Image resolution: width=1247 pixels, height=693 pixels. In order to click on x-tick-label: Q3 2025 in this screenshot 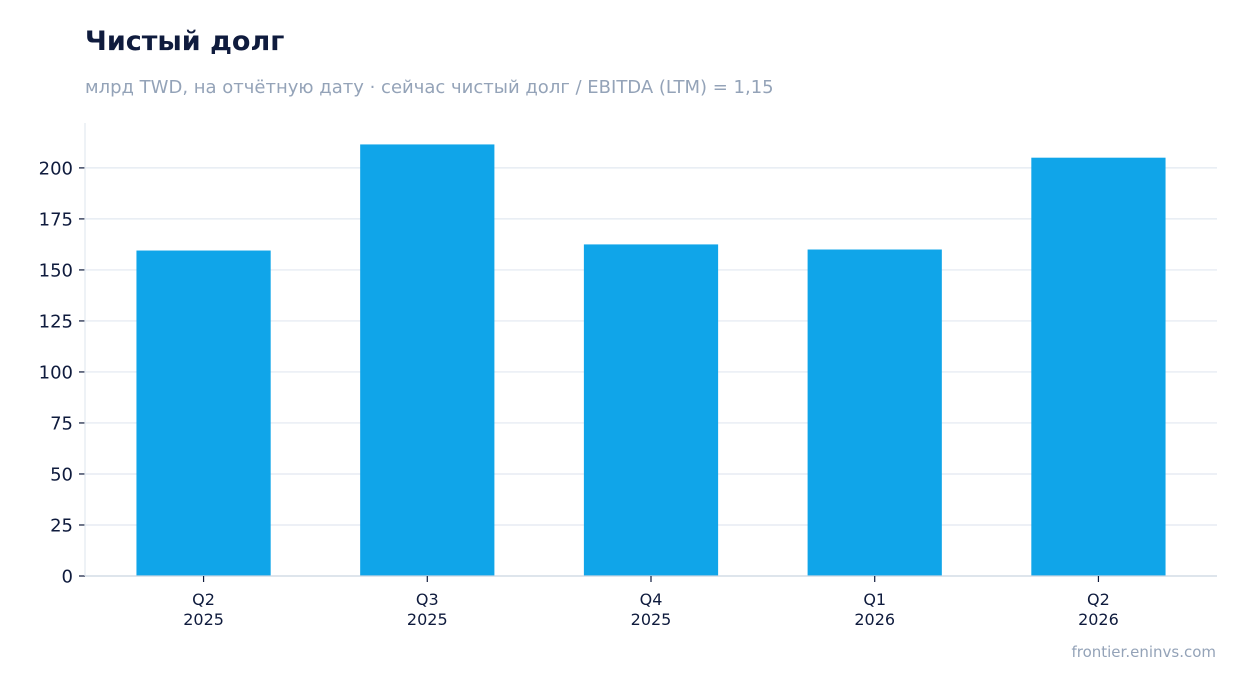, I will do `click(427, 609)`.